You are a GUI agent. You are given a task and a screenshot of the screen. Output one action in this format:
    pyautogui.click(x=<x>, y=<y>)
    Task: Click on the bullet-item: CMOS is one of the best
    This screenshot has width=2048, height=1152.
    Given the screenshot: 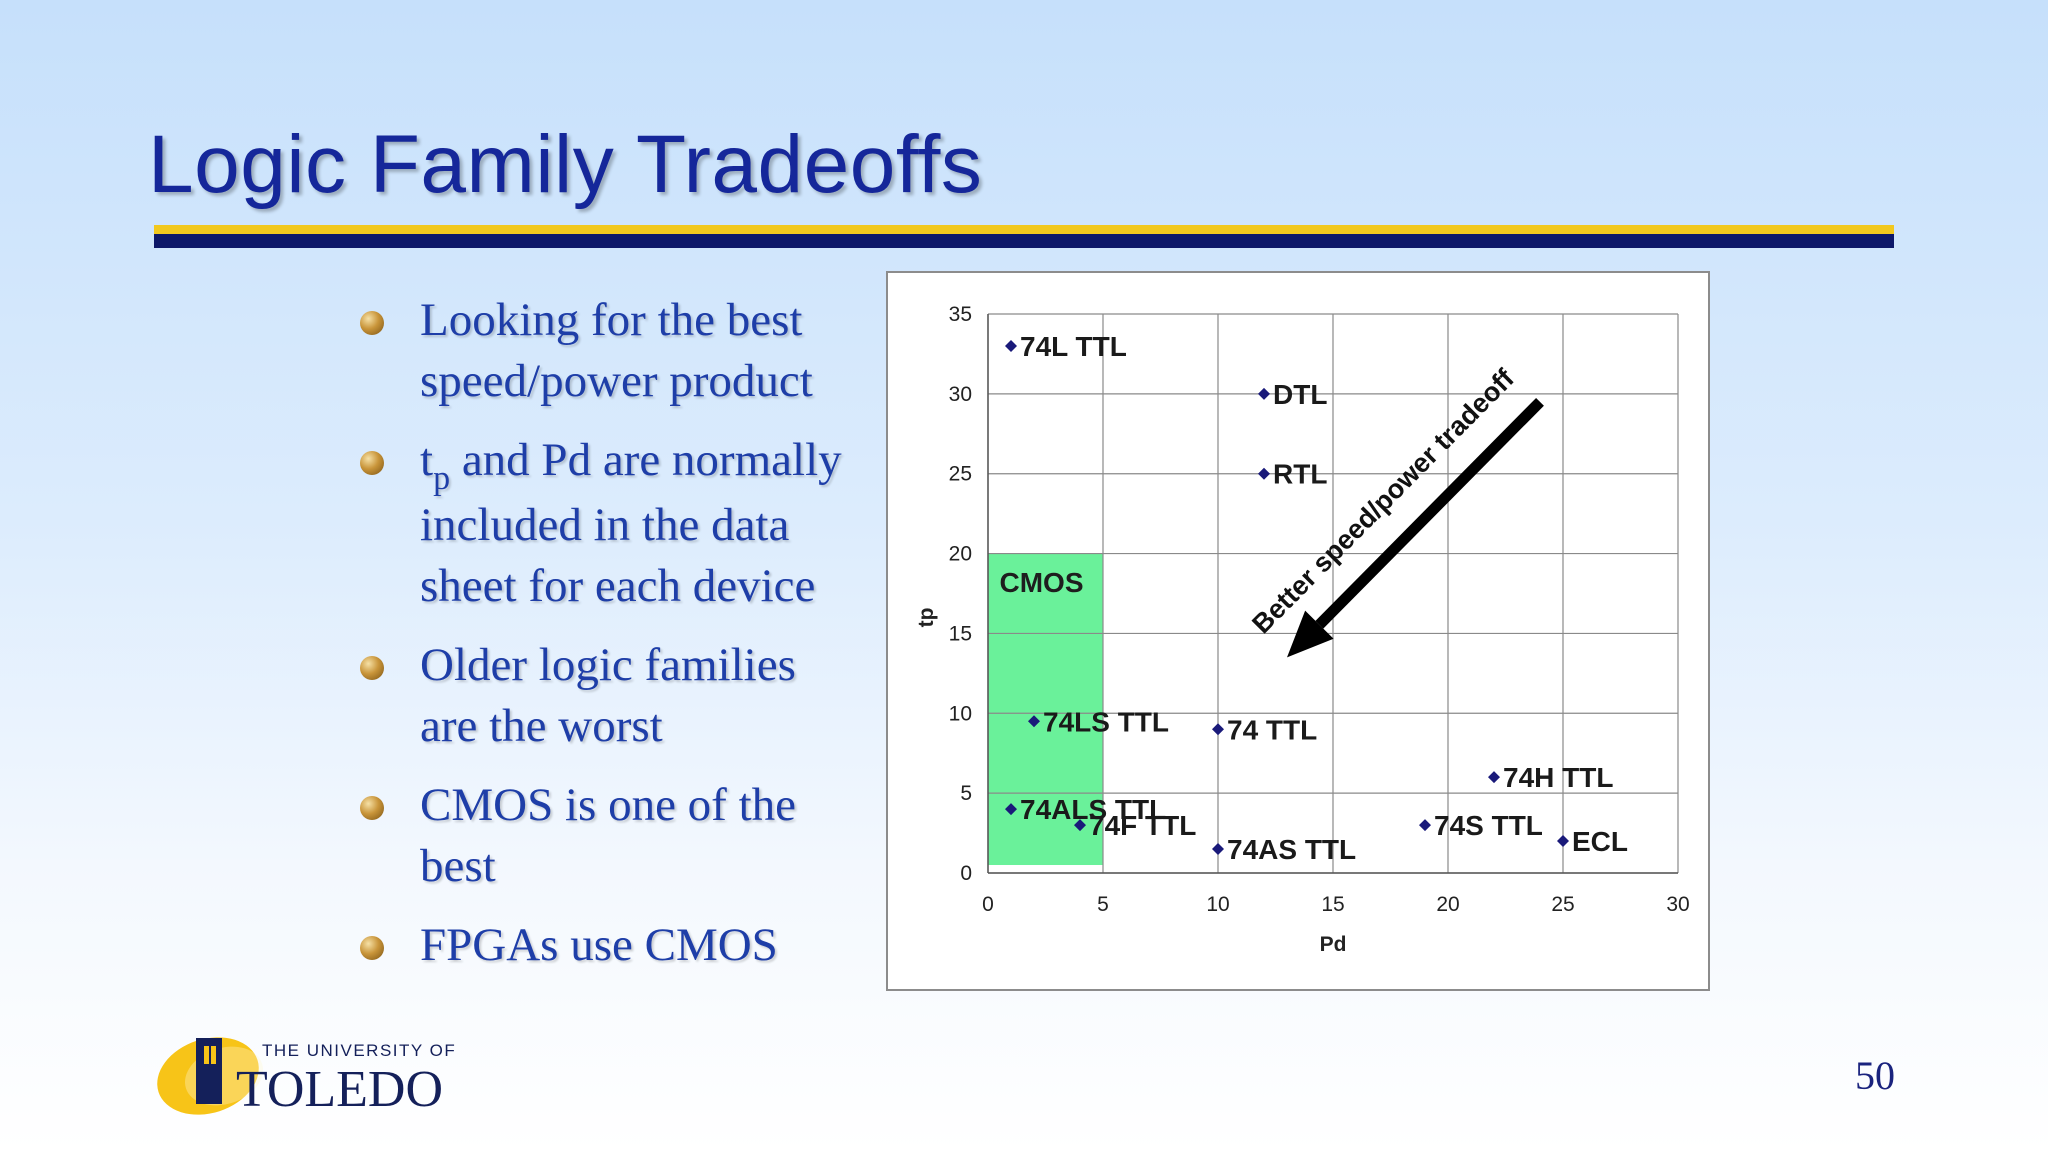 What is the action you would take?
    pyautogui.click(x=625, y=836)
    